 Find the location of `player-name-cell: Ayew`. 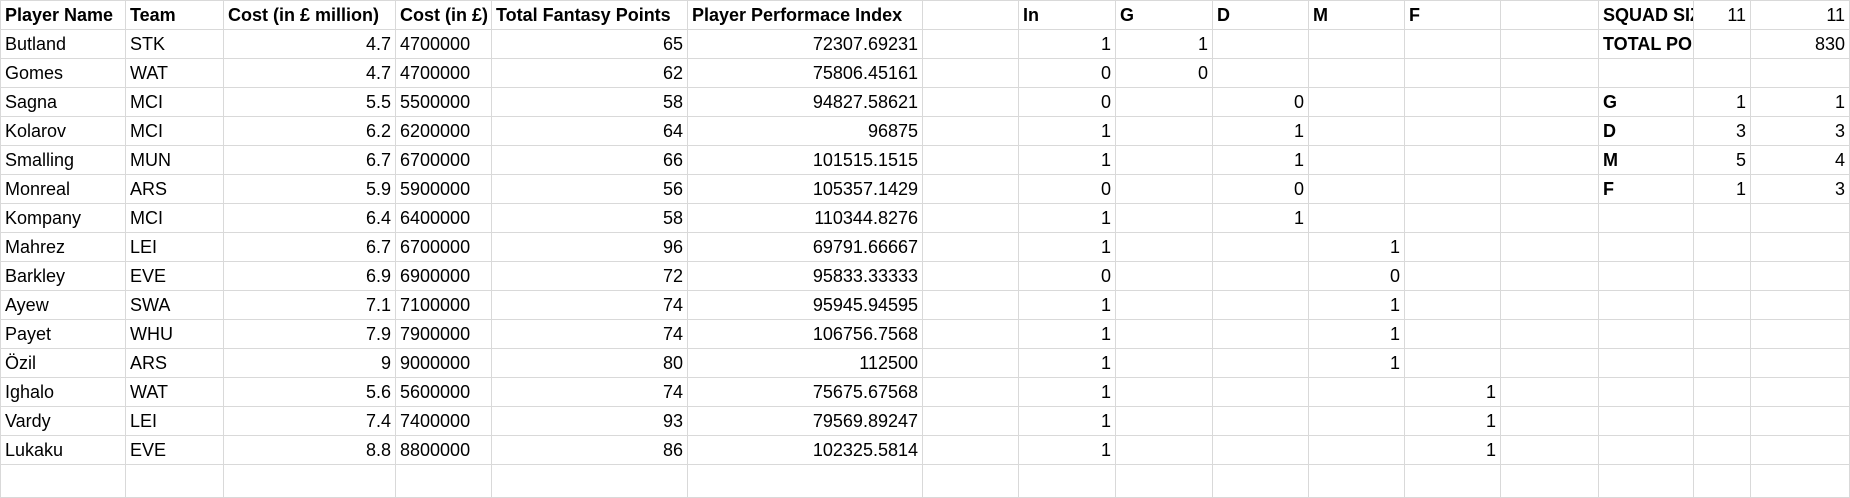

player-name-cell: Ayew is located at coordinates (63, 305).